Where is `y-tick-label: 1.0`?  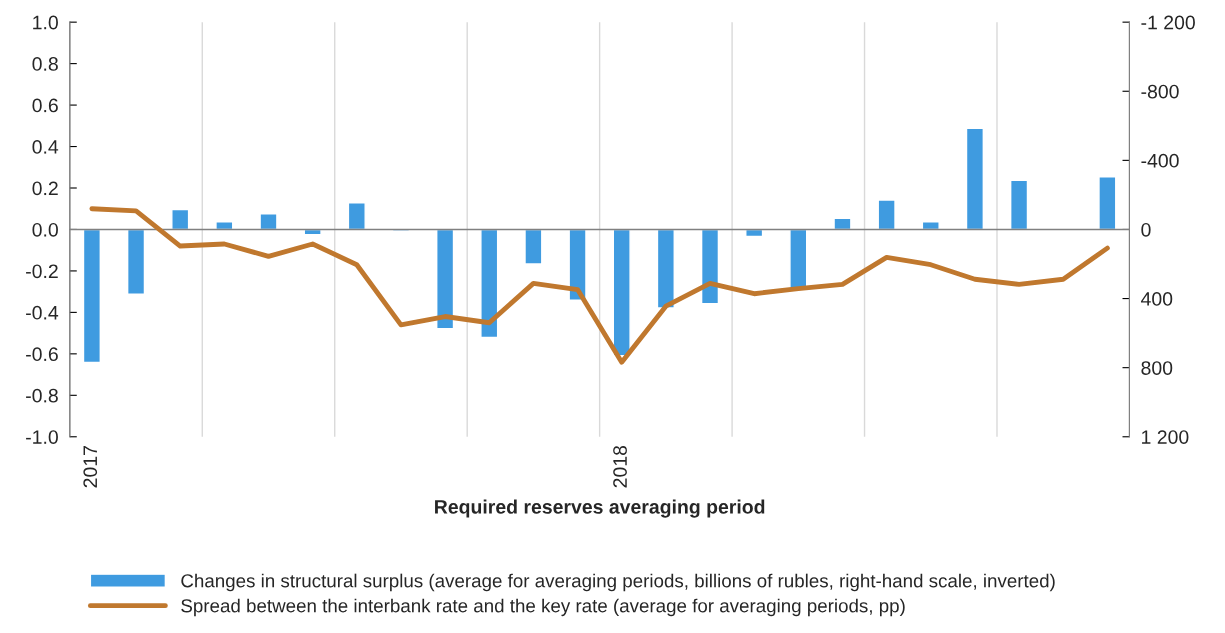 y-tick-label: 1.0 is located at coordinates (45, 22).